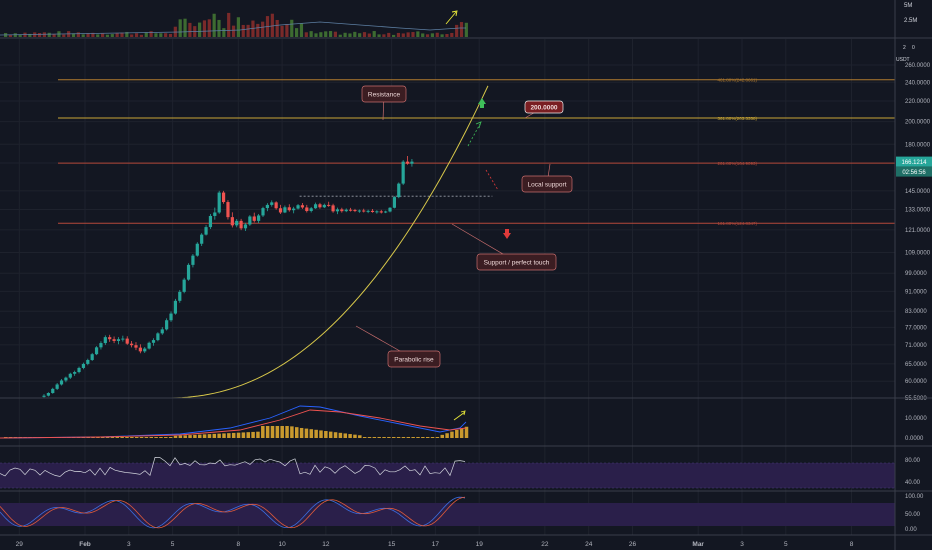  I want to click on local-support-callout, so click(547, 184).